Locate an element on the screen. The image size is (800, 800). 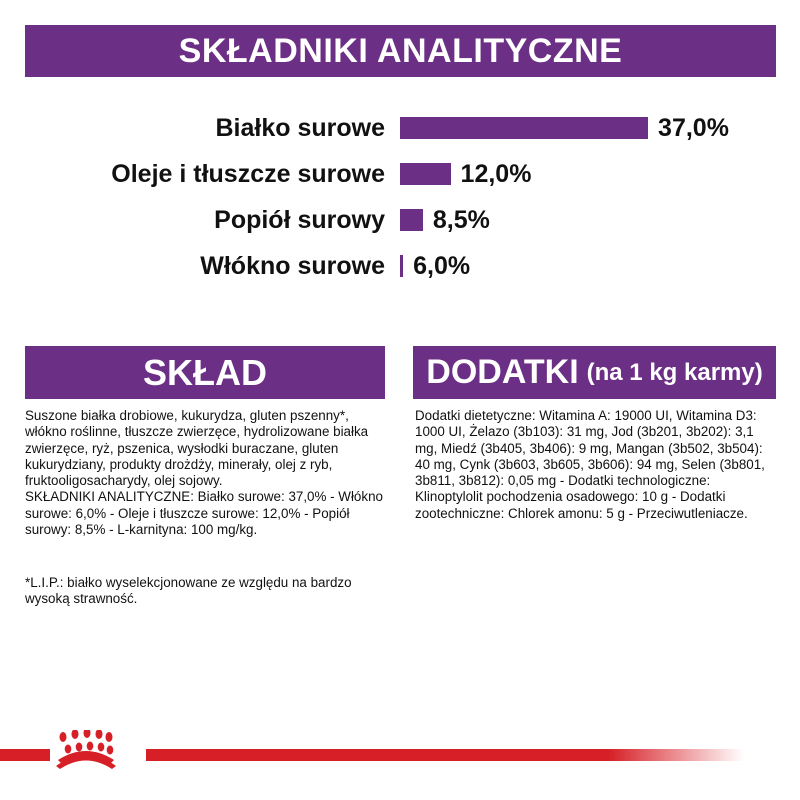
chart-row: Białko surowe 37,0% is located at coordinates (400, 128).